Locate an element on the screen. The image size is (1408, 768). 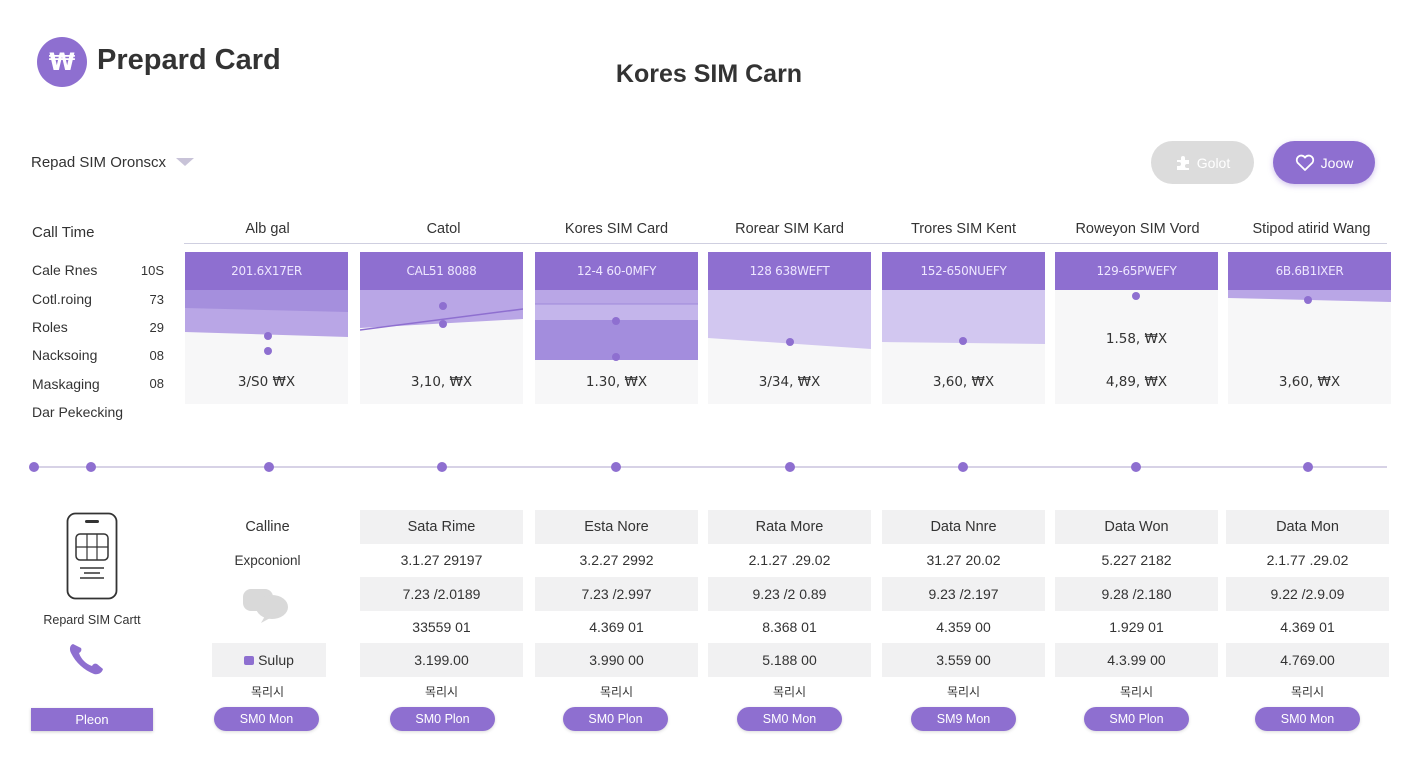
table-cell: 2.1.77 .29.02 is located at coordinates (1307, 560).